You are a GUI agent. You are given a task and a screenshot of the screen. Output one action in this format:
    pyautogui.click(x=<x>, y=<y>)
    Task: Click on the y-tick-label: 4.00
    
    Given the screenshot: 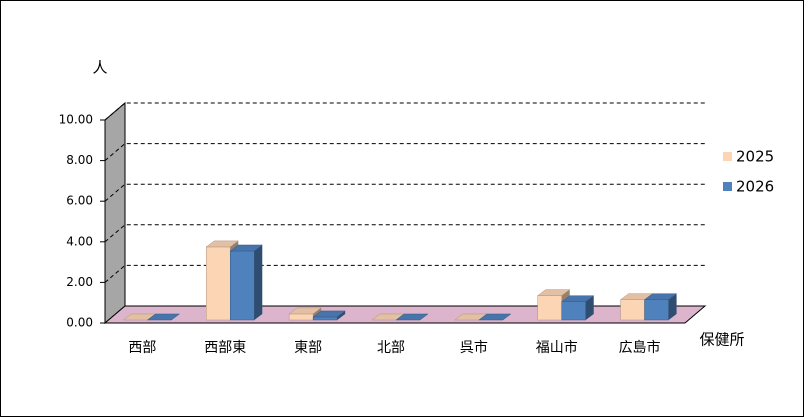 What is the action you would take?
    pyautogui.click(x=79, y=241)
    